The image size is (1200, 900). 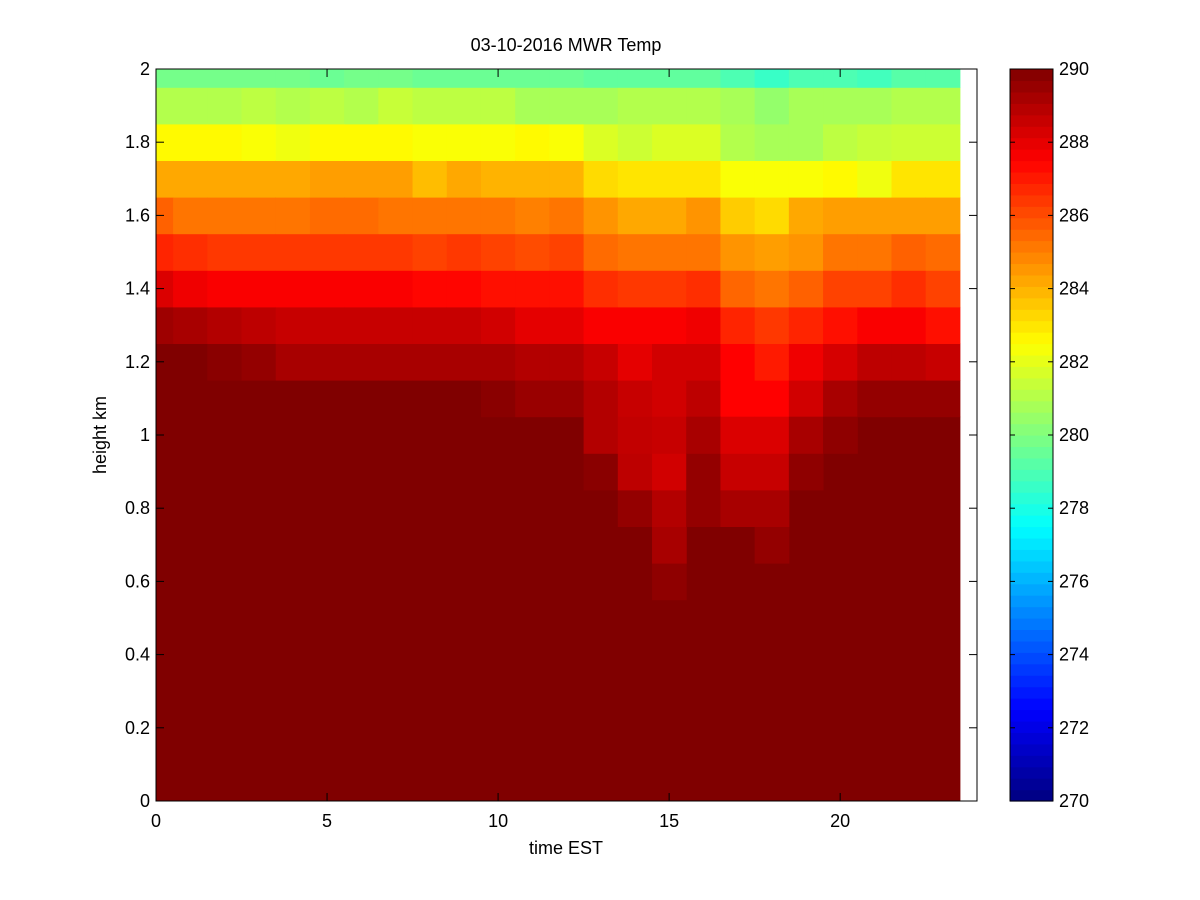 What do you see at coordinates (1074, 801) in the screenshot?
I see `colorbar-tick-label: 270` at bounding box center [1074, 801].